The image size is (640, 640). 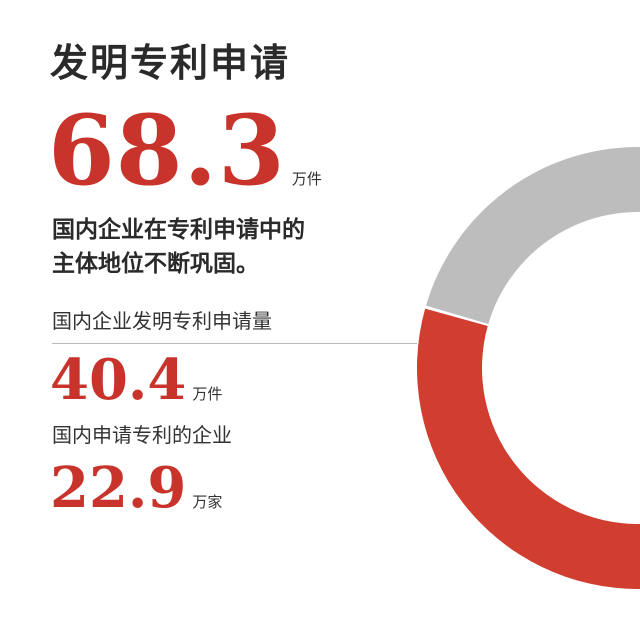 What do you see at coordinates (178, 230) in the screenshot?
I see `description-line-1: 国内企业在专利申请中的` at bounding box center [178, 230].